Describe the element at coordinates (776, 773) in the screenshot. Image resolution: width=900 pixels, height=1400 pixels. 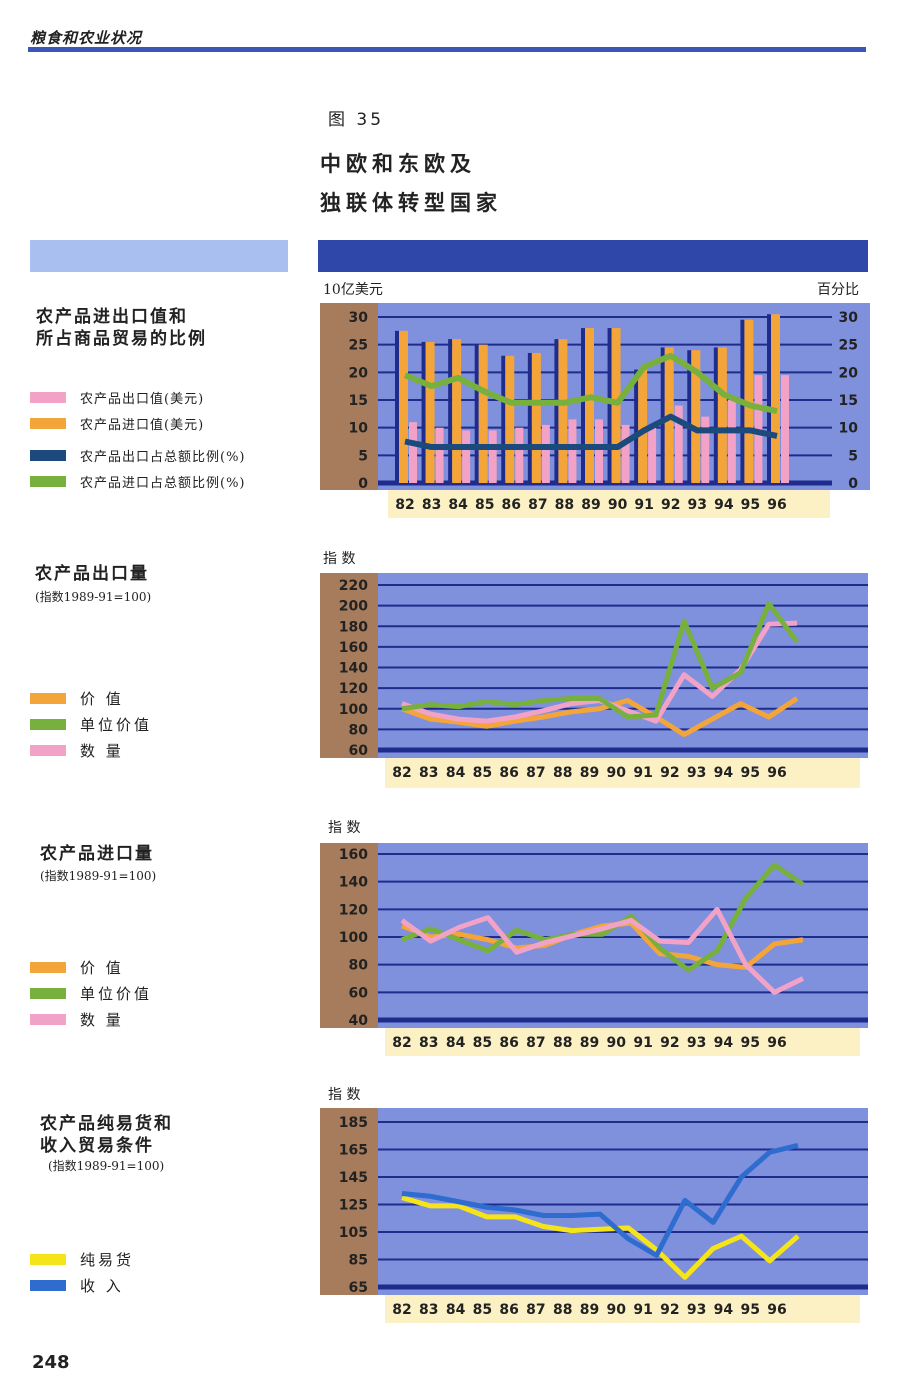
I see `x-tick-label: 96` at that location.